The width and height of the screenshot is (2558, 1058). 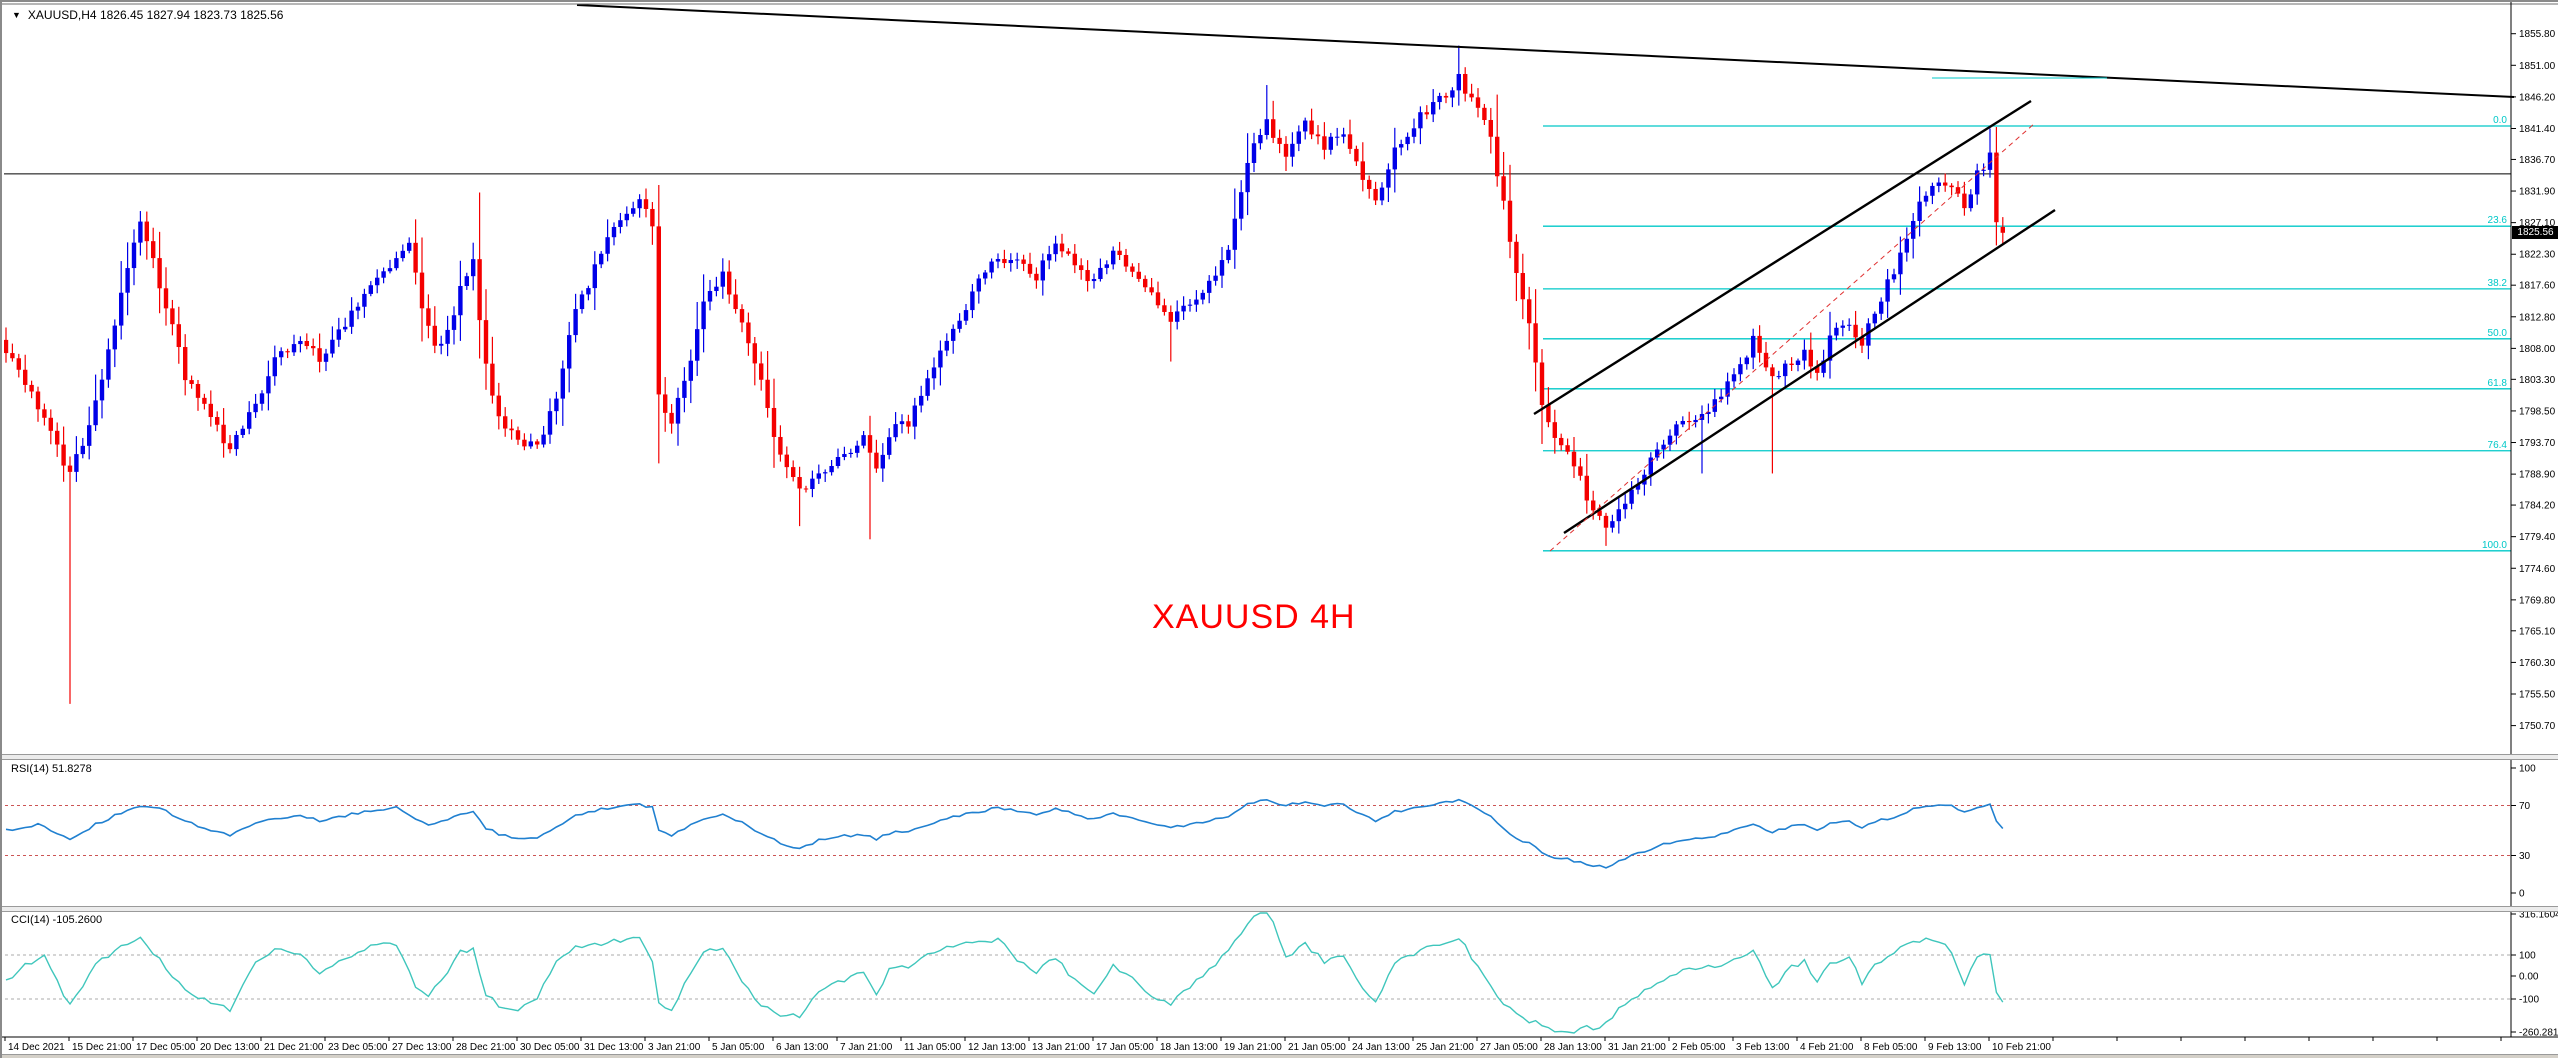 I want to click on time-axis-label: 4 Feb 21:00, so click(x=1827, y=1047).